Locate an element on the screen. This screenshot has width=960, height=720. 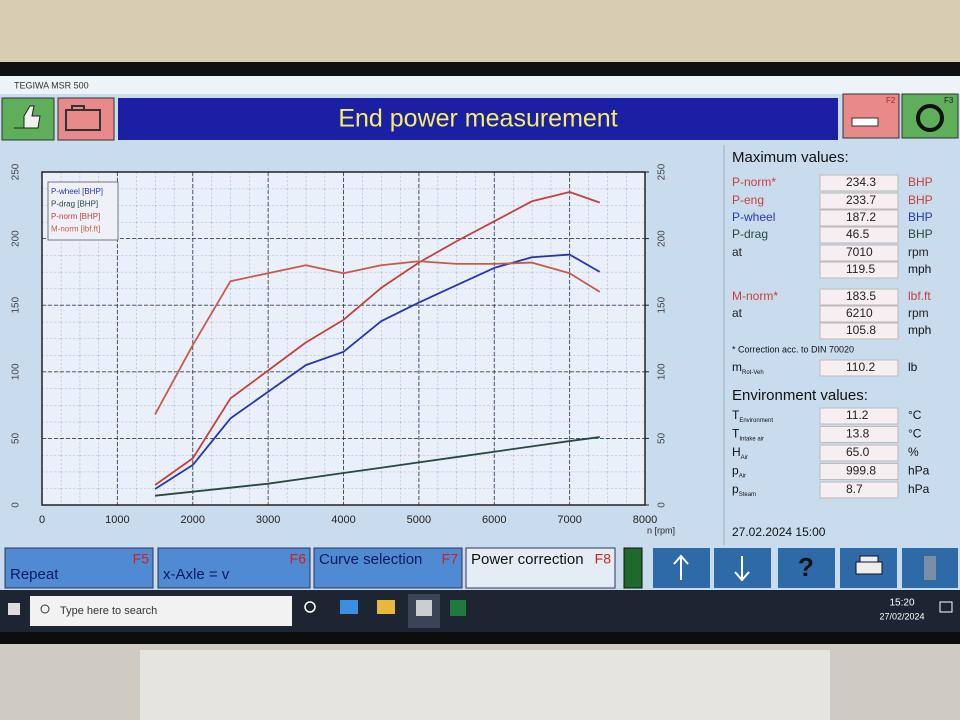
ok-button is located at coordinates (28, 119).